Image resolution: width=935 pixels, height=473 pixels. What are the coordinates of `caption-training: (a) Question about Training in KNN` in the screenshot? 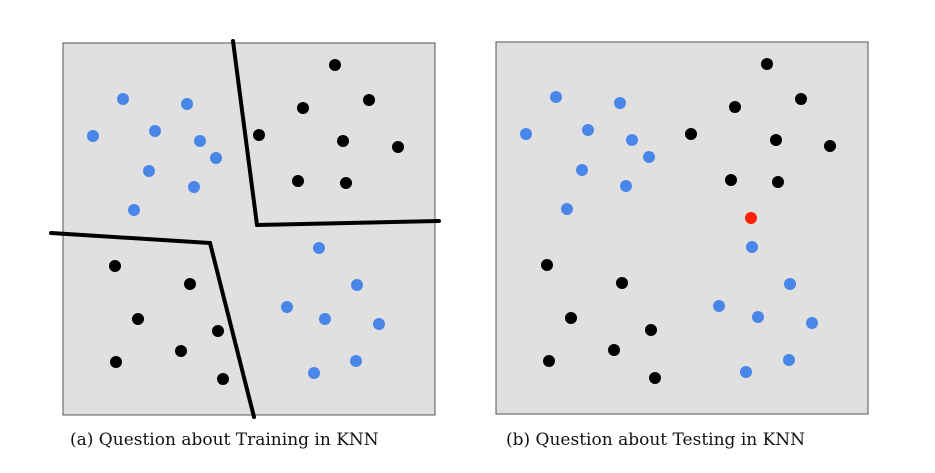 It's located at (224, 440).